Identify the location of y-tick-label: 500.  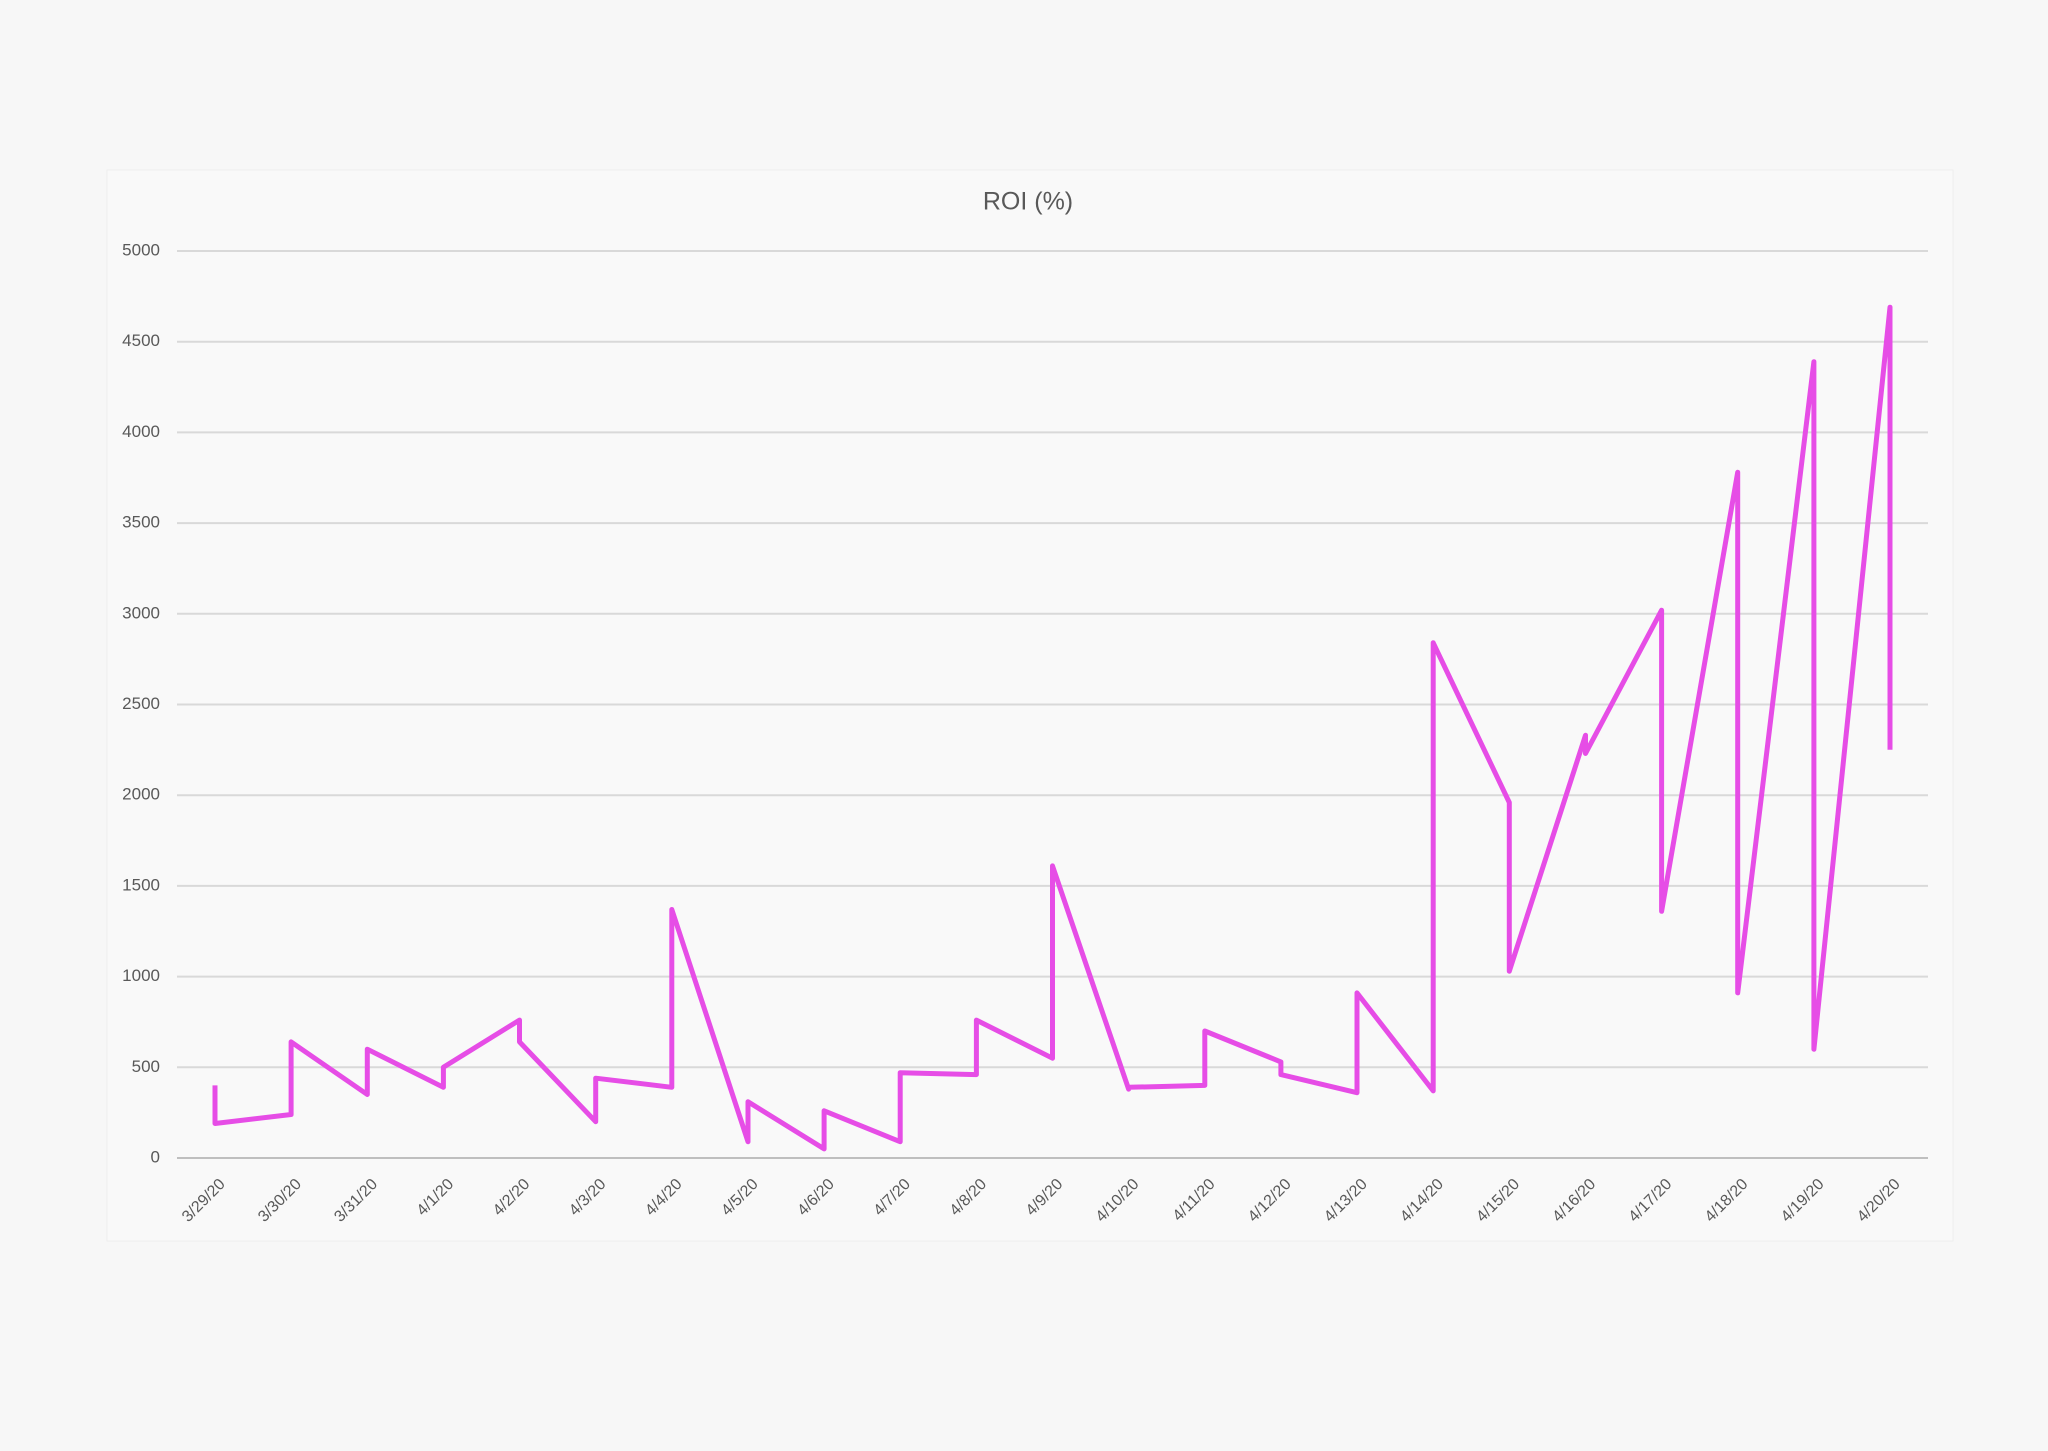
(146, 1066).